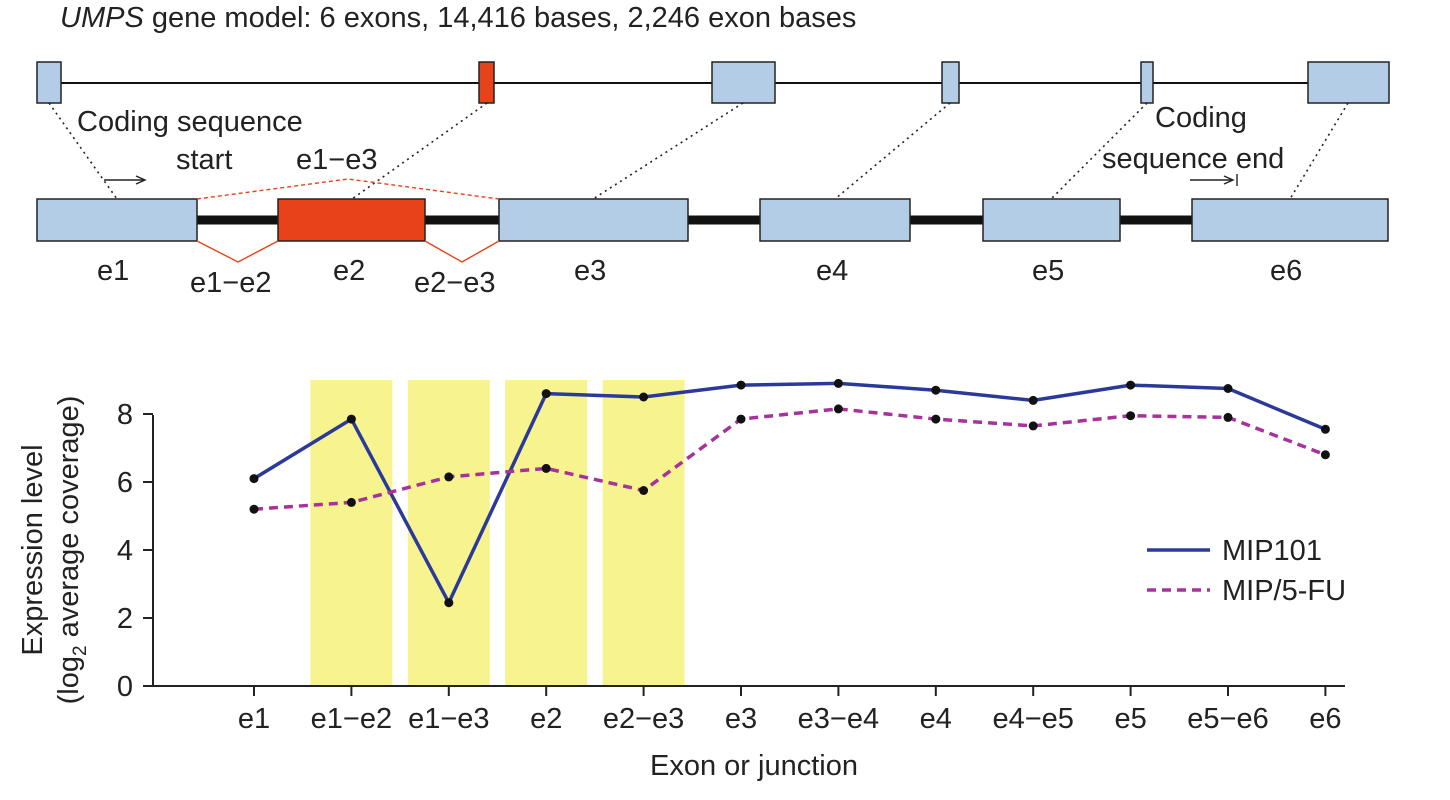  What do you see at coordinates (1246, 571) in the screenshot?
I see `legend: MIP101 MIP/5-FU` at bounding box center [1246, 571].